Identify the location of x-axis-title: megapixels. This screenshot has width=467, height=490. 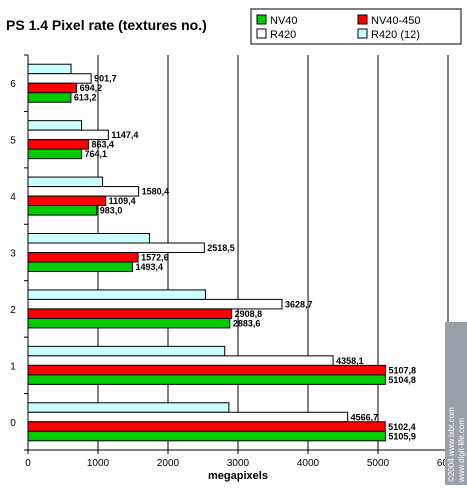
(238, 476).